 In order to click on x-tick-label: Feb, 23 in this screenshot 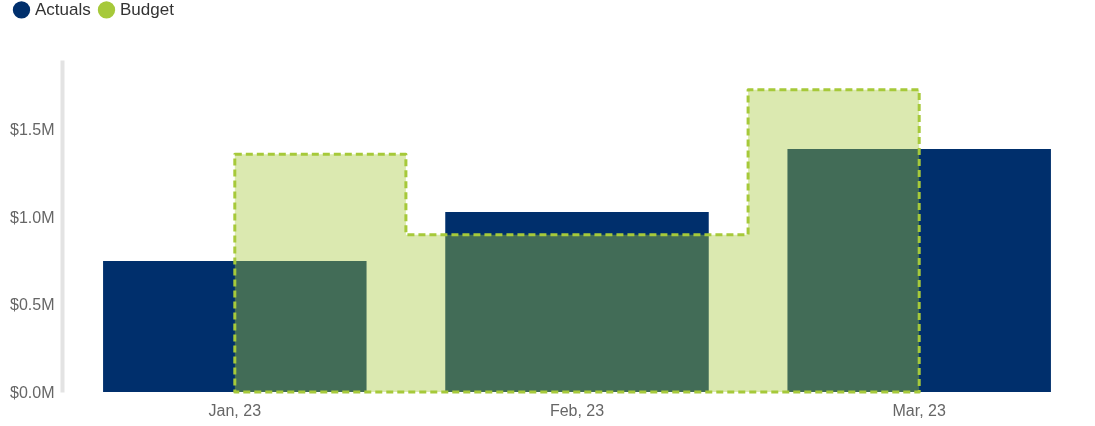, I will do `click(577, 410)`.